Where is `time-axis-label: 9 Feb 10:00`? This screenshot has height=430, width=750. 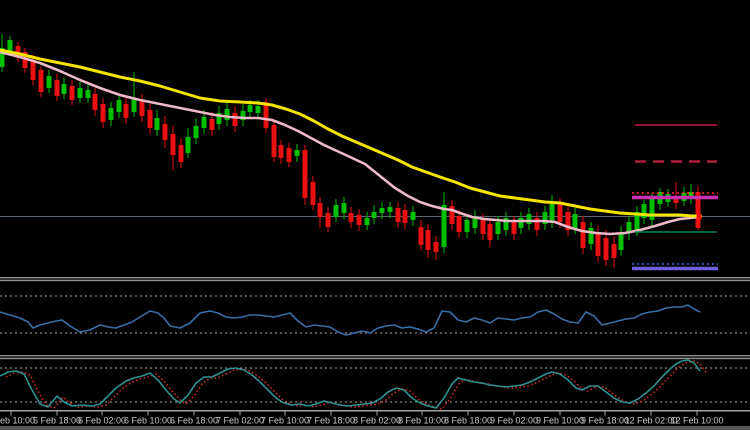
time-axis-label: 9 Feb 10:00 is located at coordinates (560, 421).